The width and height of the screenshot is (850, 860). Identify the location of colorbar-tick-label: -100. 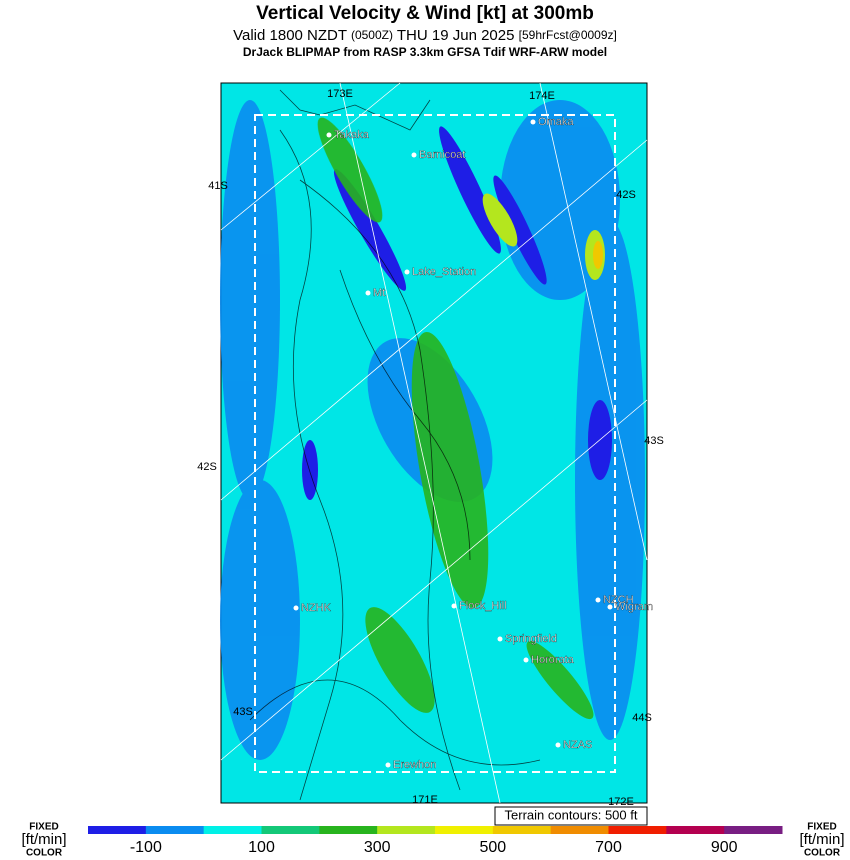
(146, 847).